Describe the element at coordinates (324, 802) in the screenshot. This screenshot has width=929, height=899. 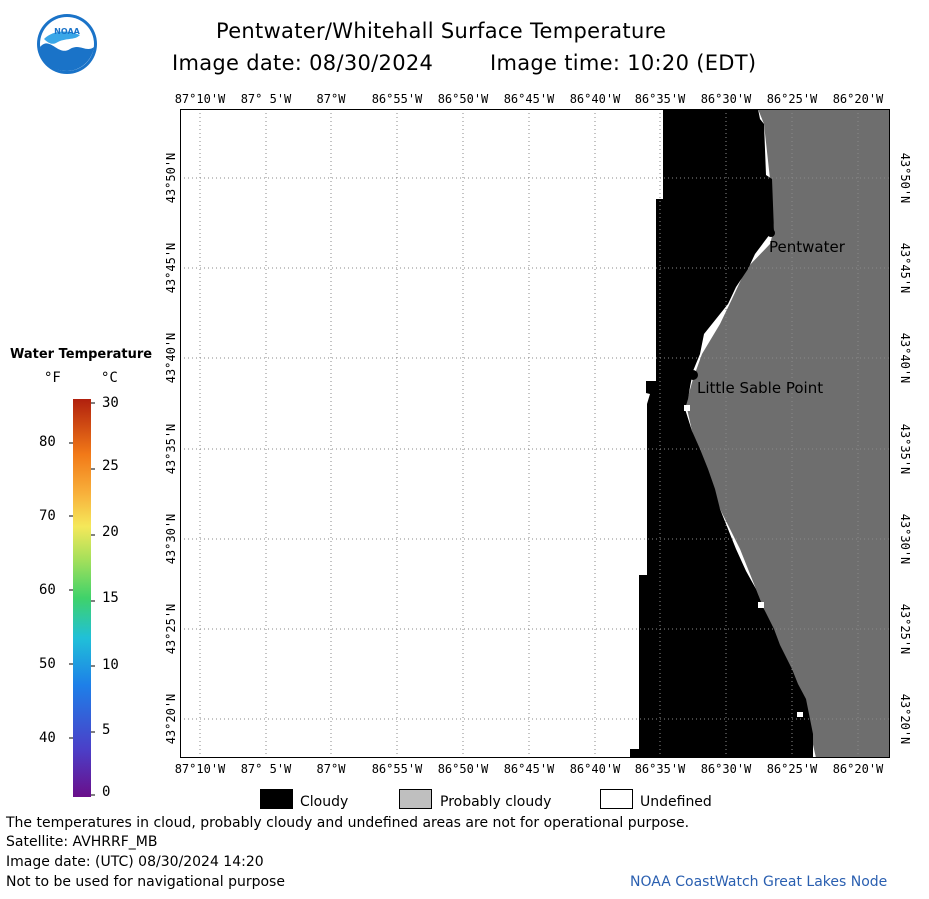
I see `legend-cloudy-label: Cloudy` at that location.